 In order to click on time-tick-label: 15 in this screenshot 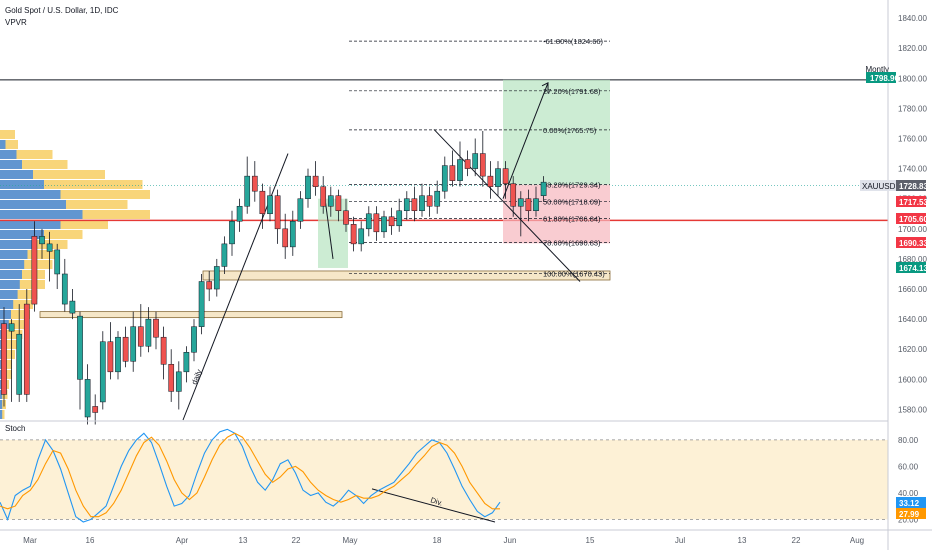, I will do `click(590, 540)`.